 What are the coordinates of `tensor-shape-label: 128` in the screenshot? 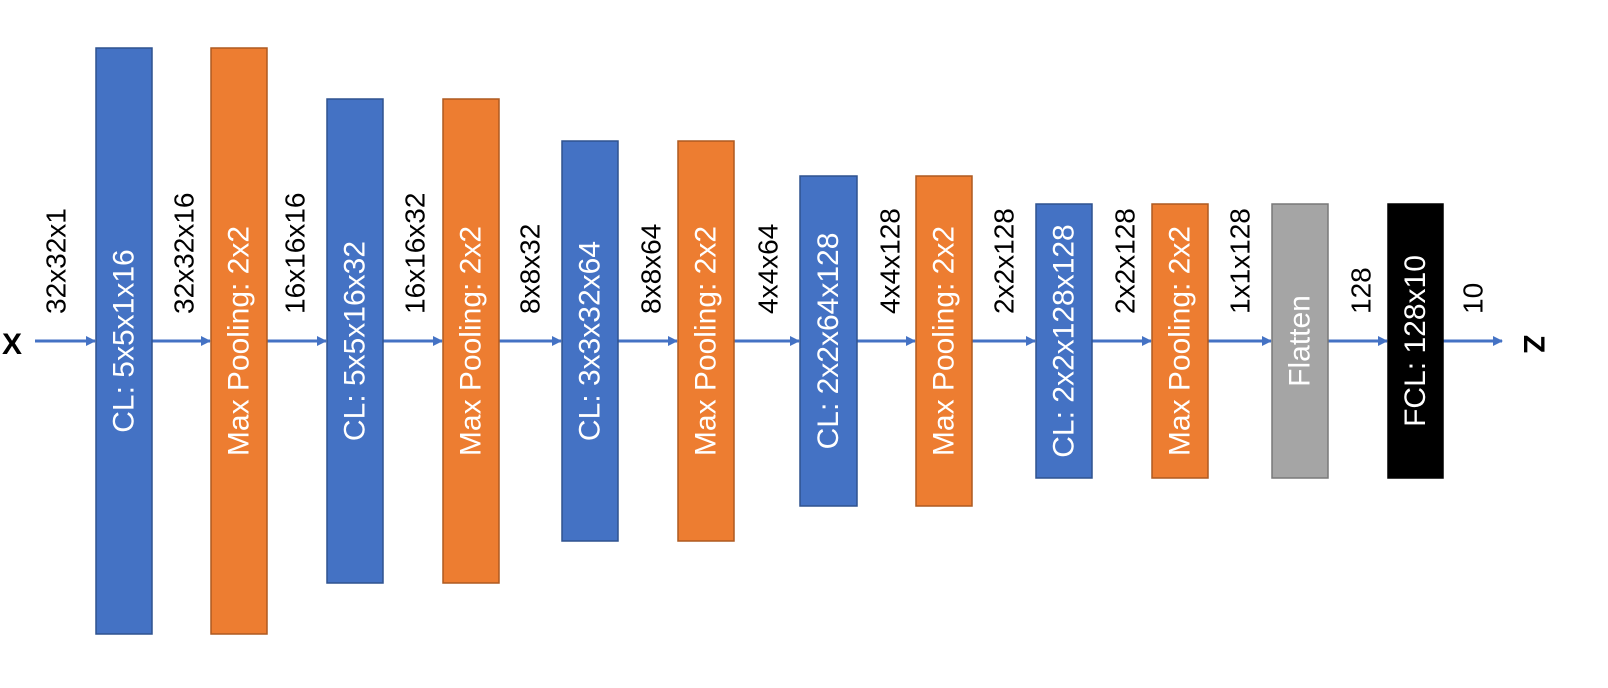 It's located at (1361, 290).